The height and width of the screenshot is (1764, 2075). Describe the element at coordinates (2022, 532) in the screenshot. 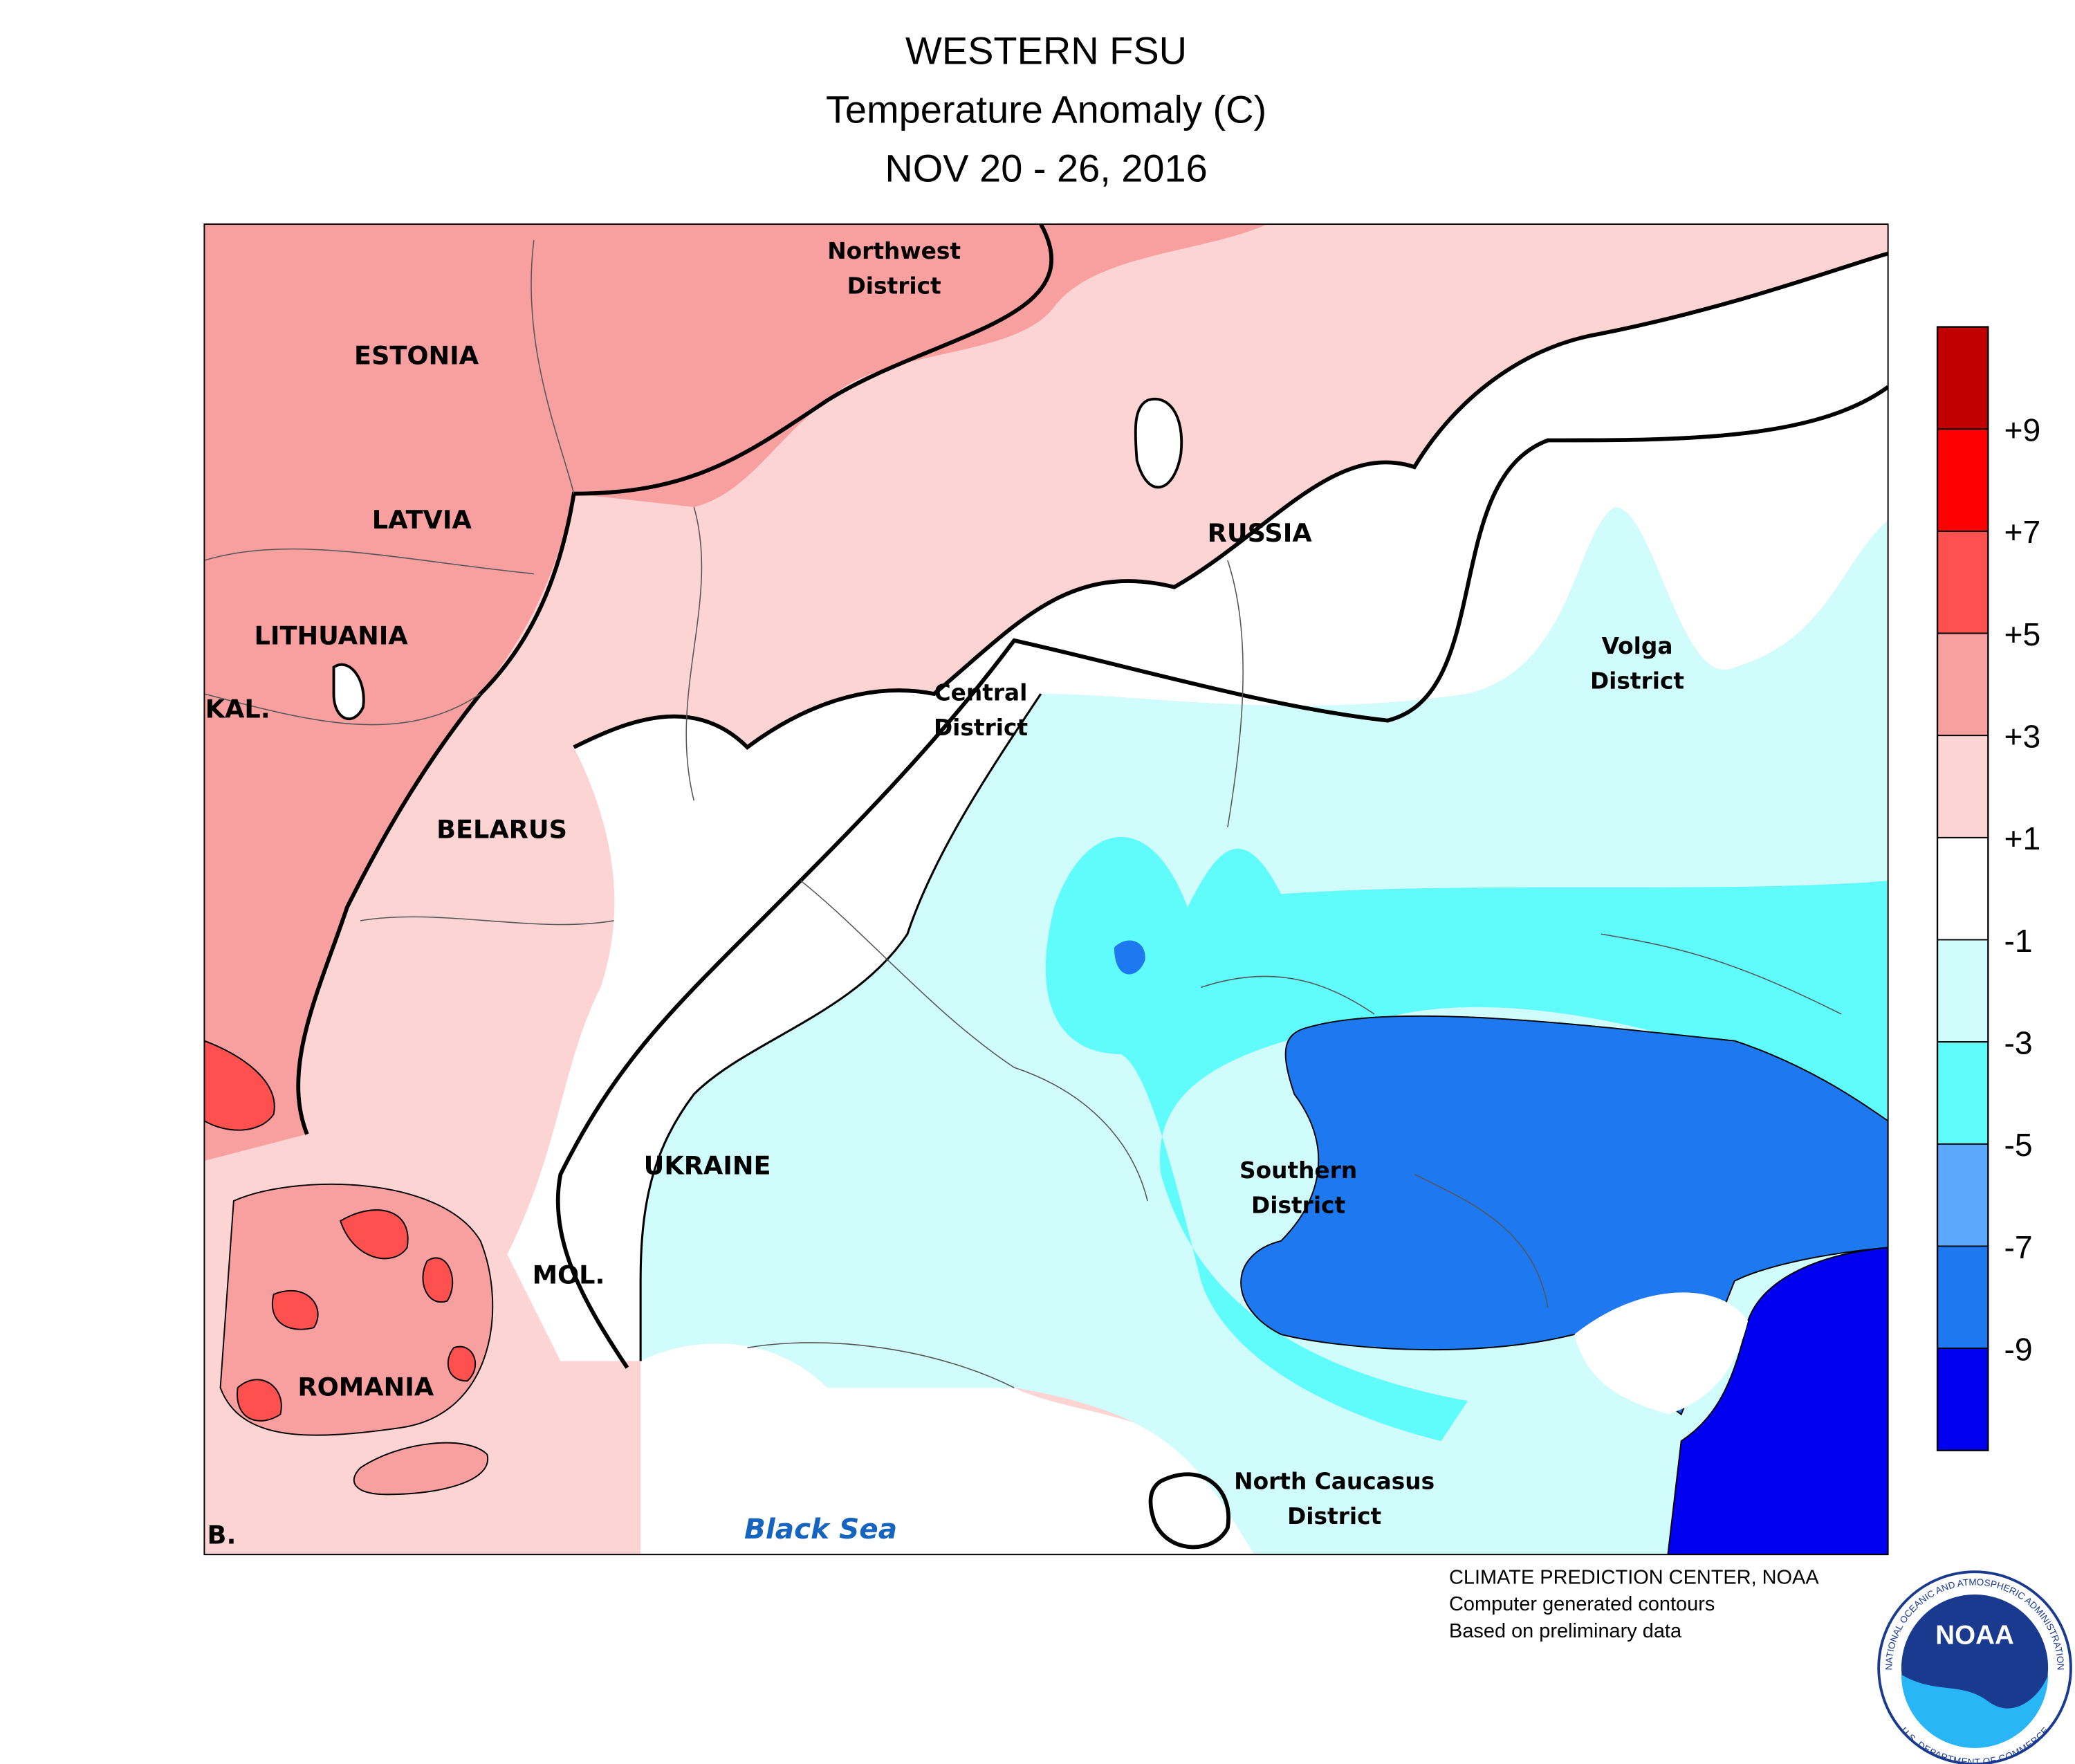

I see `tick-label: +7` at that location.